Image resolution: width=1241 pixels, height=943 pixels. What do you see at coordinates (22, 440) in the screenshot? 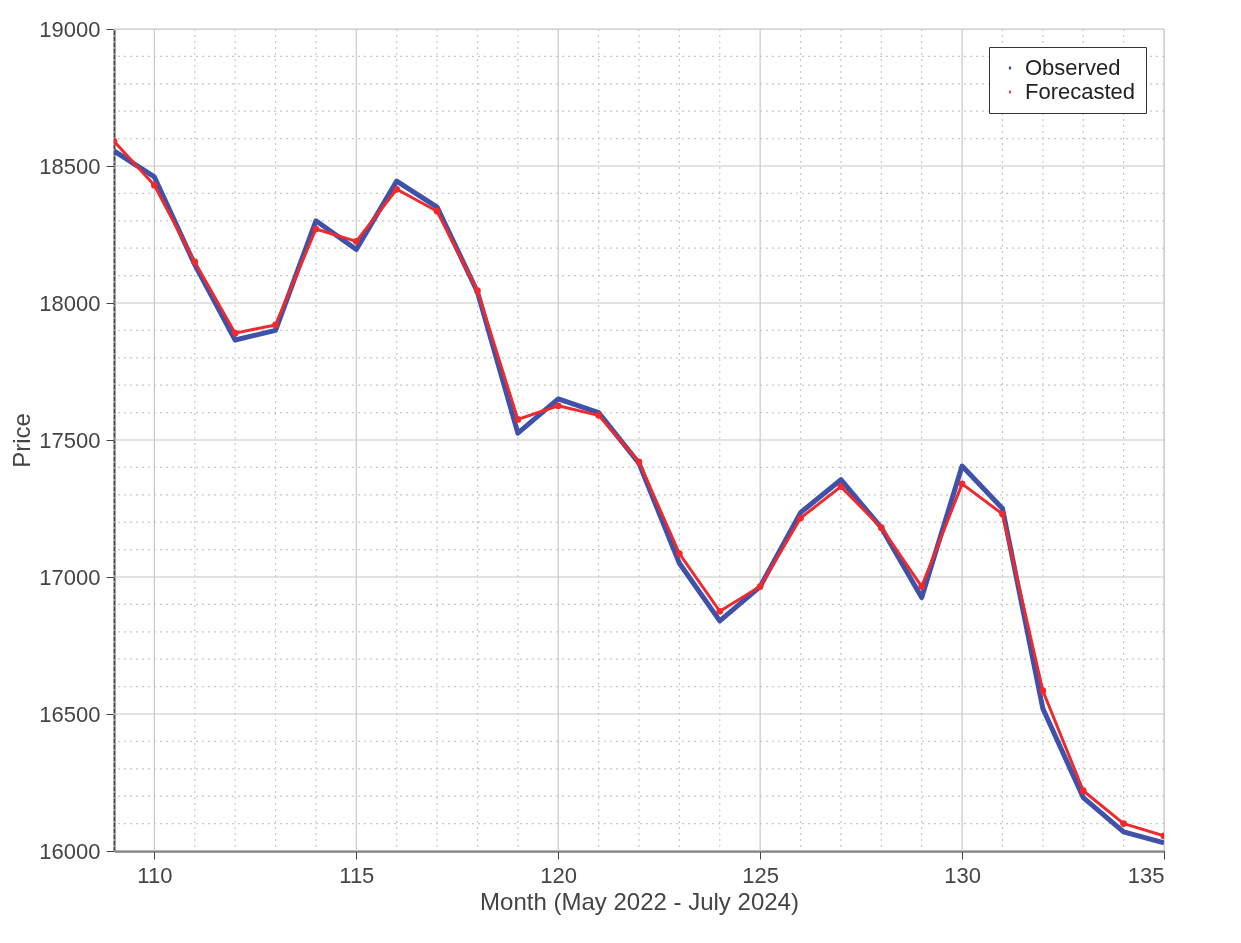
I see `y-axis-title: Price` at bounding box center [22, 440].